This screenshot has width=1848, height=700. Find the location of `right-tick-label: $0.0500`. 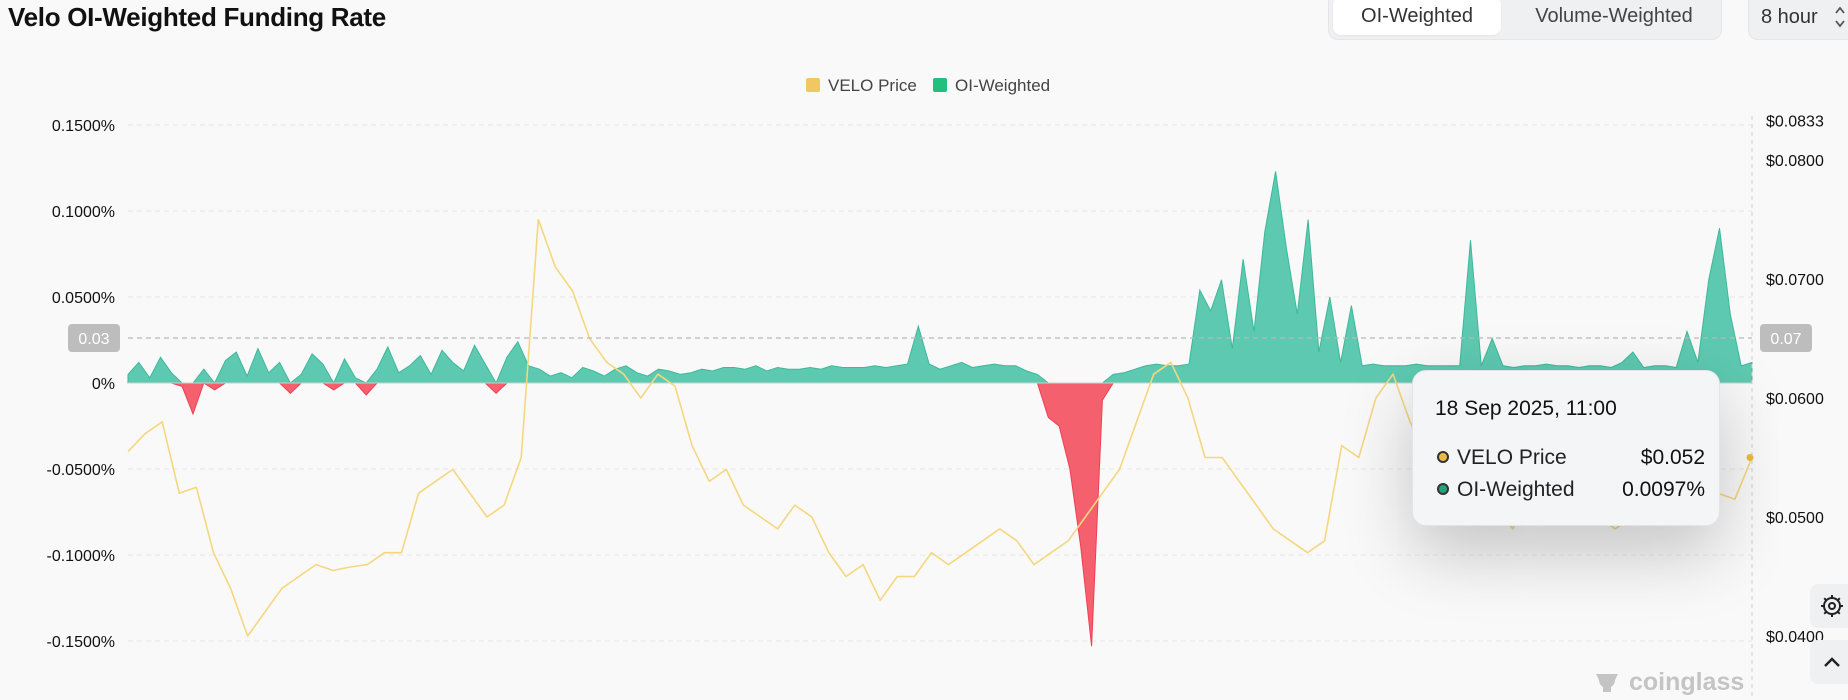

right-tick-label: $0.0500 is located at coordinates (1795, 518).